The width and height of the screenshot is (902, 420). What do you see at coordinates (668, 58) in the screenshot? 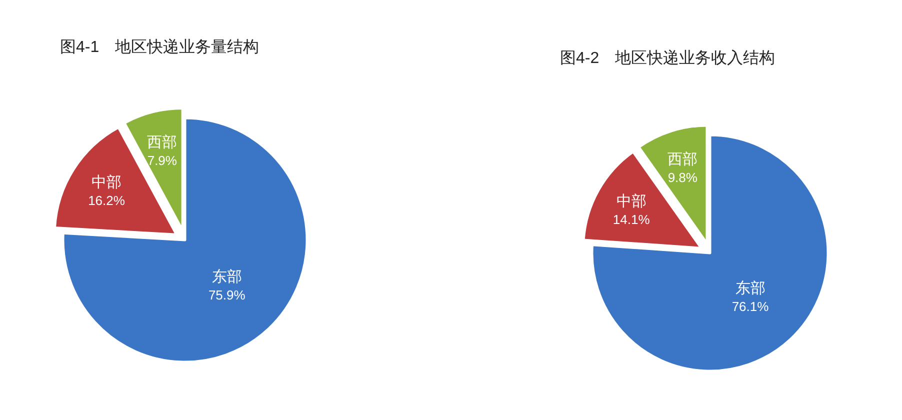
I see `chart-title: 图4-2 地区快递业务收入结构` at bounding box center [668, 58].